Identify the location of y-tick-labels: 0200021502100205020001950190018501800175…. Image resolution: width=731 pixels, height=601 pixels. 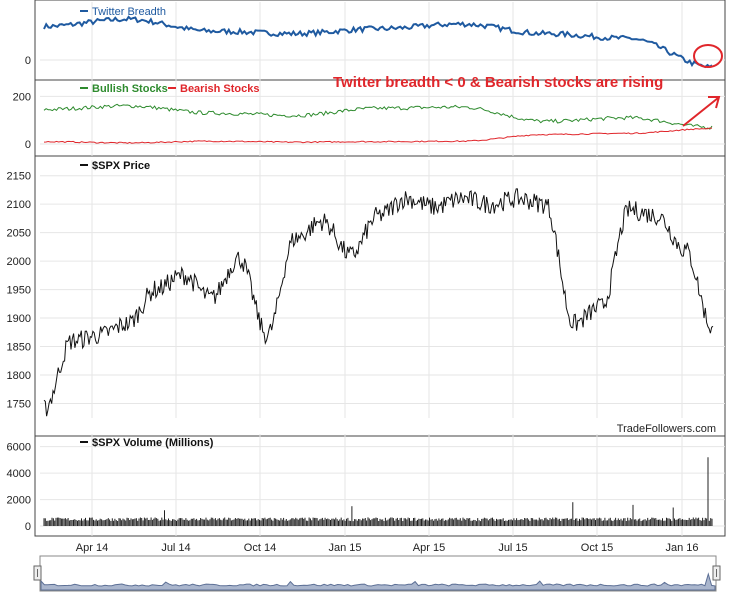
(19, 294).